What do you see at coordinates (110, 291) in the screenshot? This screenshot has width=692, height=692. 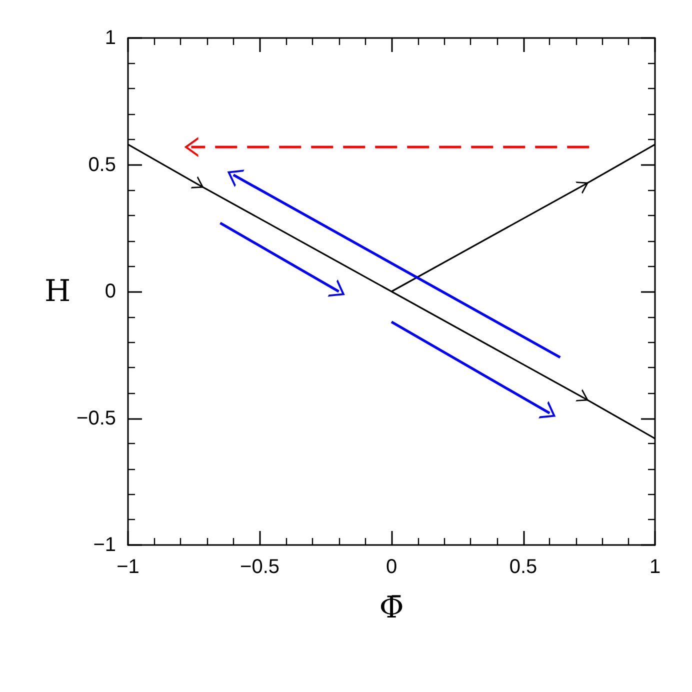 I see `y-tick-label: 0` at bounding box center [110, 291].